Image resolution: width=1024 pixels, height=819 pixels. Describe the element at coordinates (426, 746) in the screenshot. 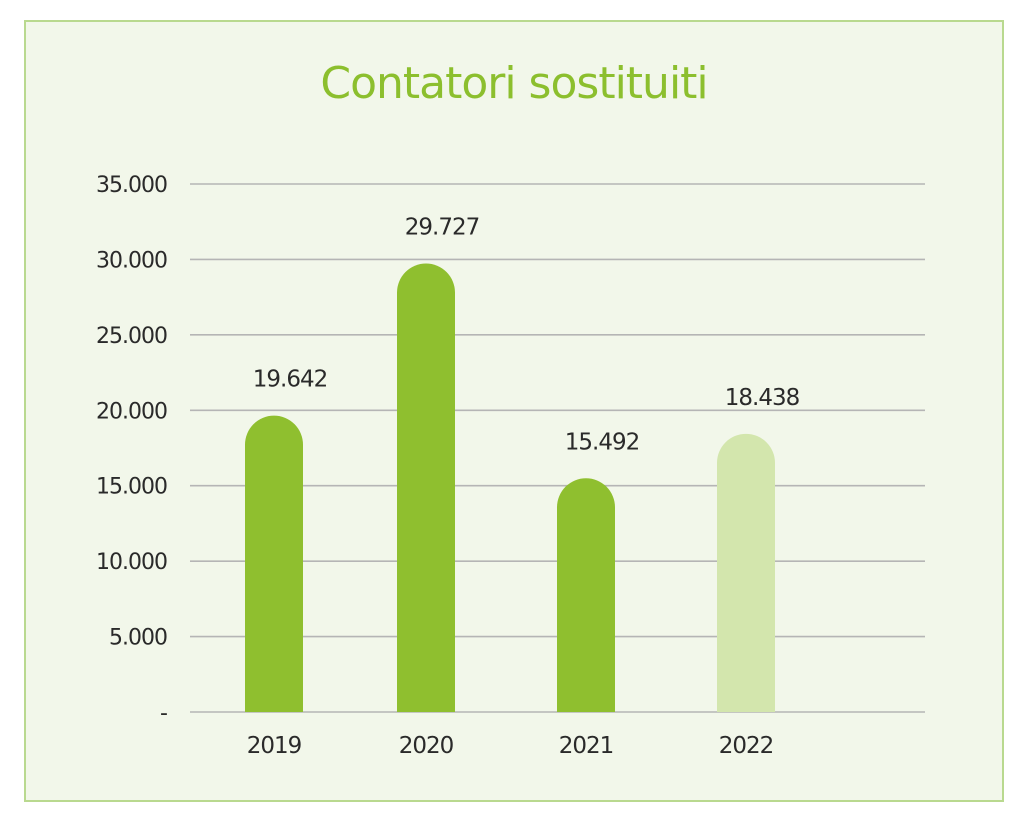

I see `category-label-2020: 2020` at that location.